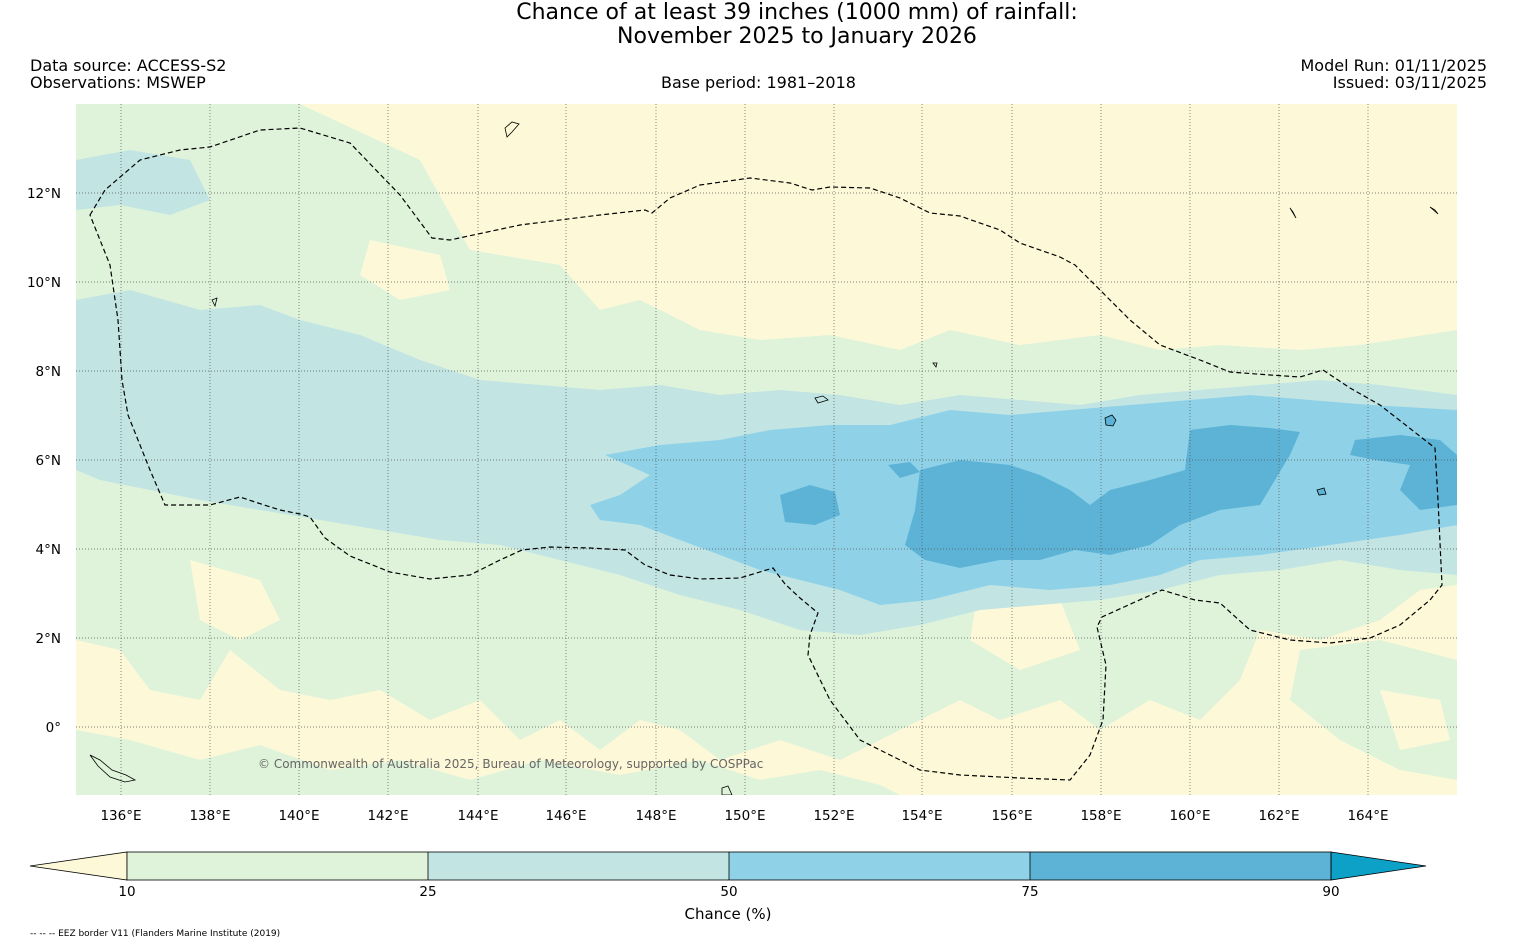 The width and height of the screenshot is (1517, 947). Describe the element at coordinates (565, 816) in the screenshot. I see `lon-tick-label: 146°E` at that location.